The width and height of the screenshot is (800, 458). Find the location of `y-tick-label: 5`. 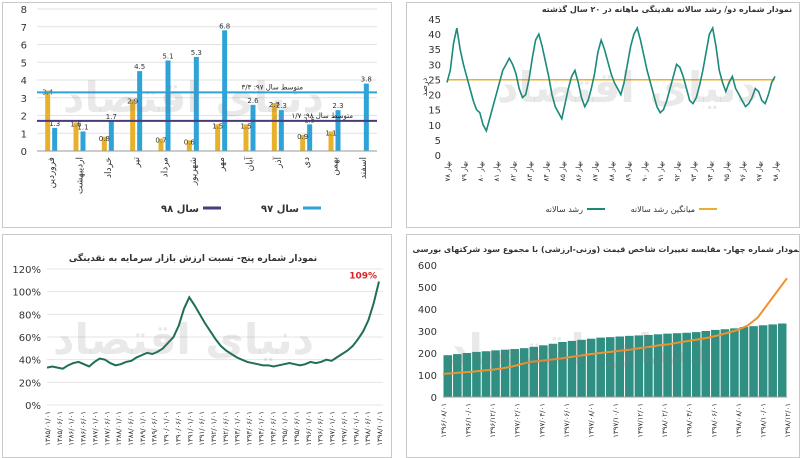

y-tick-label: 5 is located at coordinates (24, 63).